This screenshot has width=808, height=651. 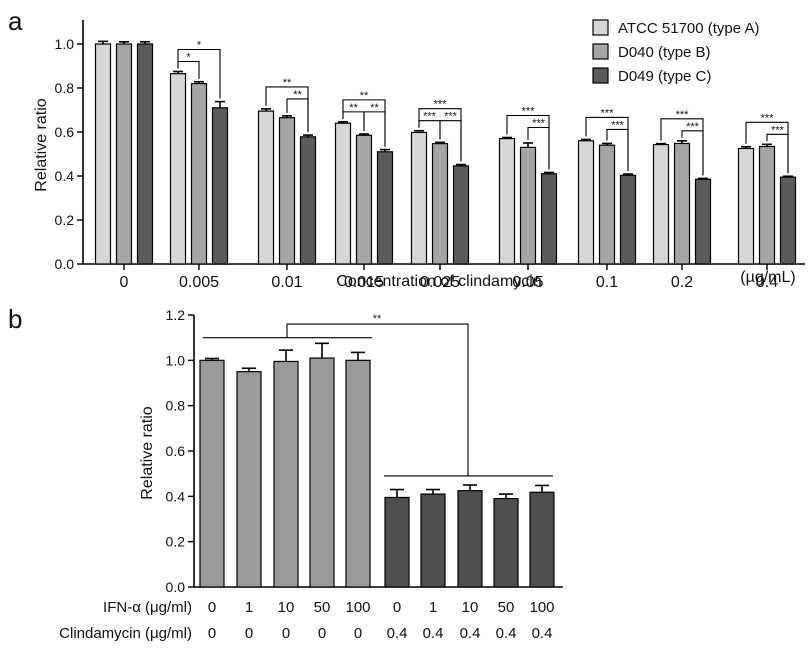 I want to click on panel-b-ifn-value: 100, so click(x=357, y=607).